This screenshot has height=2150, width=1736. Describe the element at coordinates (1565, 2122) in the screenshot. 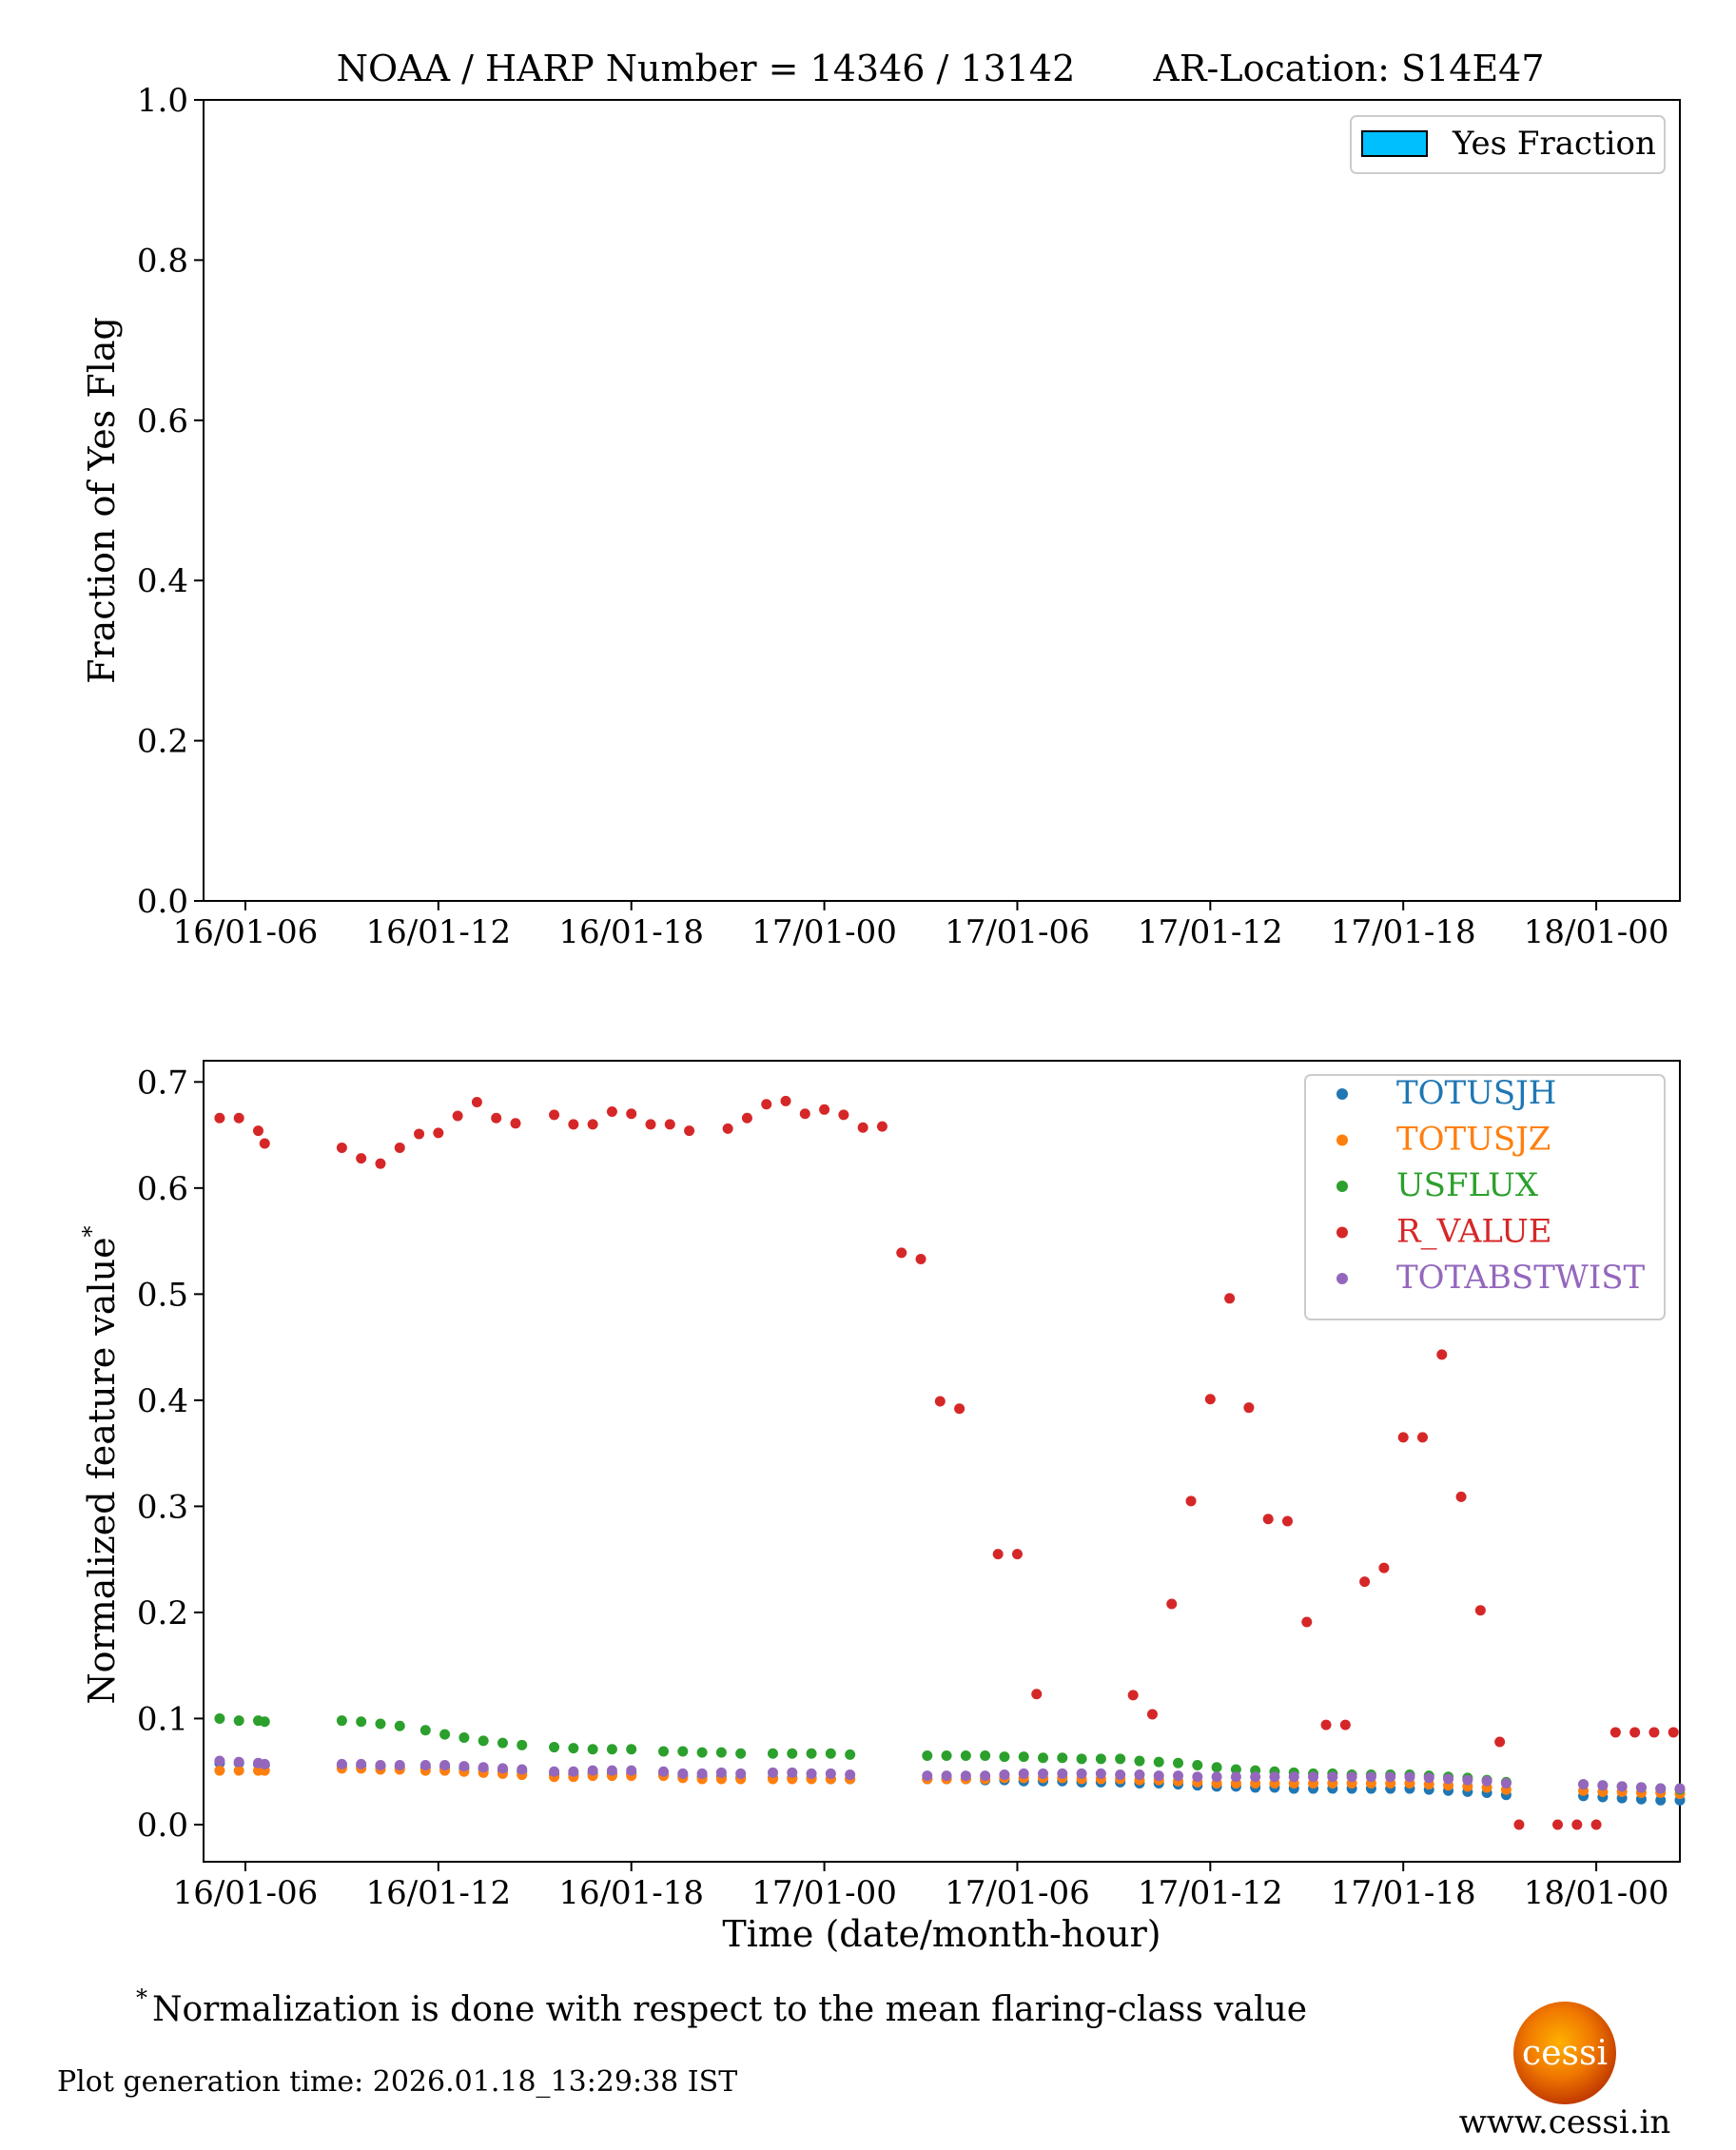

I see `cessi-url: www.cessi.in` at that location.